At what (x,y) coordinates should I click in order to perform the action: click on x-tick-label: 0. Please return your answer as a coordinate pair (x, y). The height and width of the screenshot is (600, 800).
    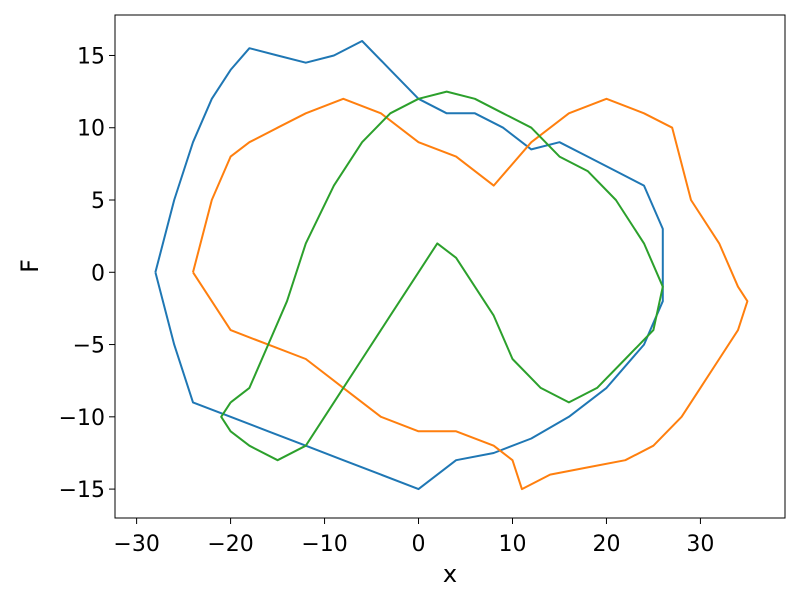
    Looking at the image, I should click on (419, 544).